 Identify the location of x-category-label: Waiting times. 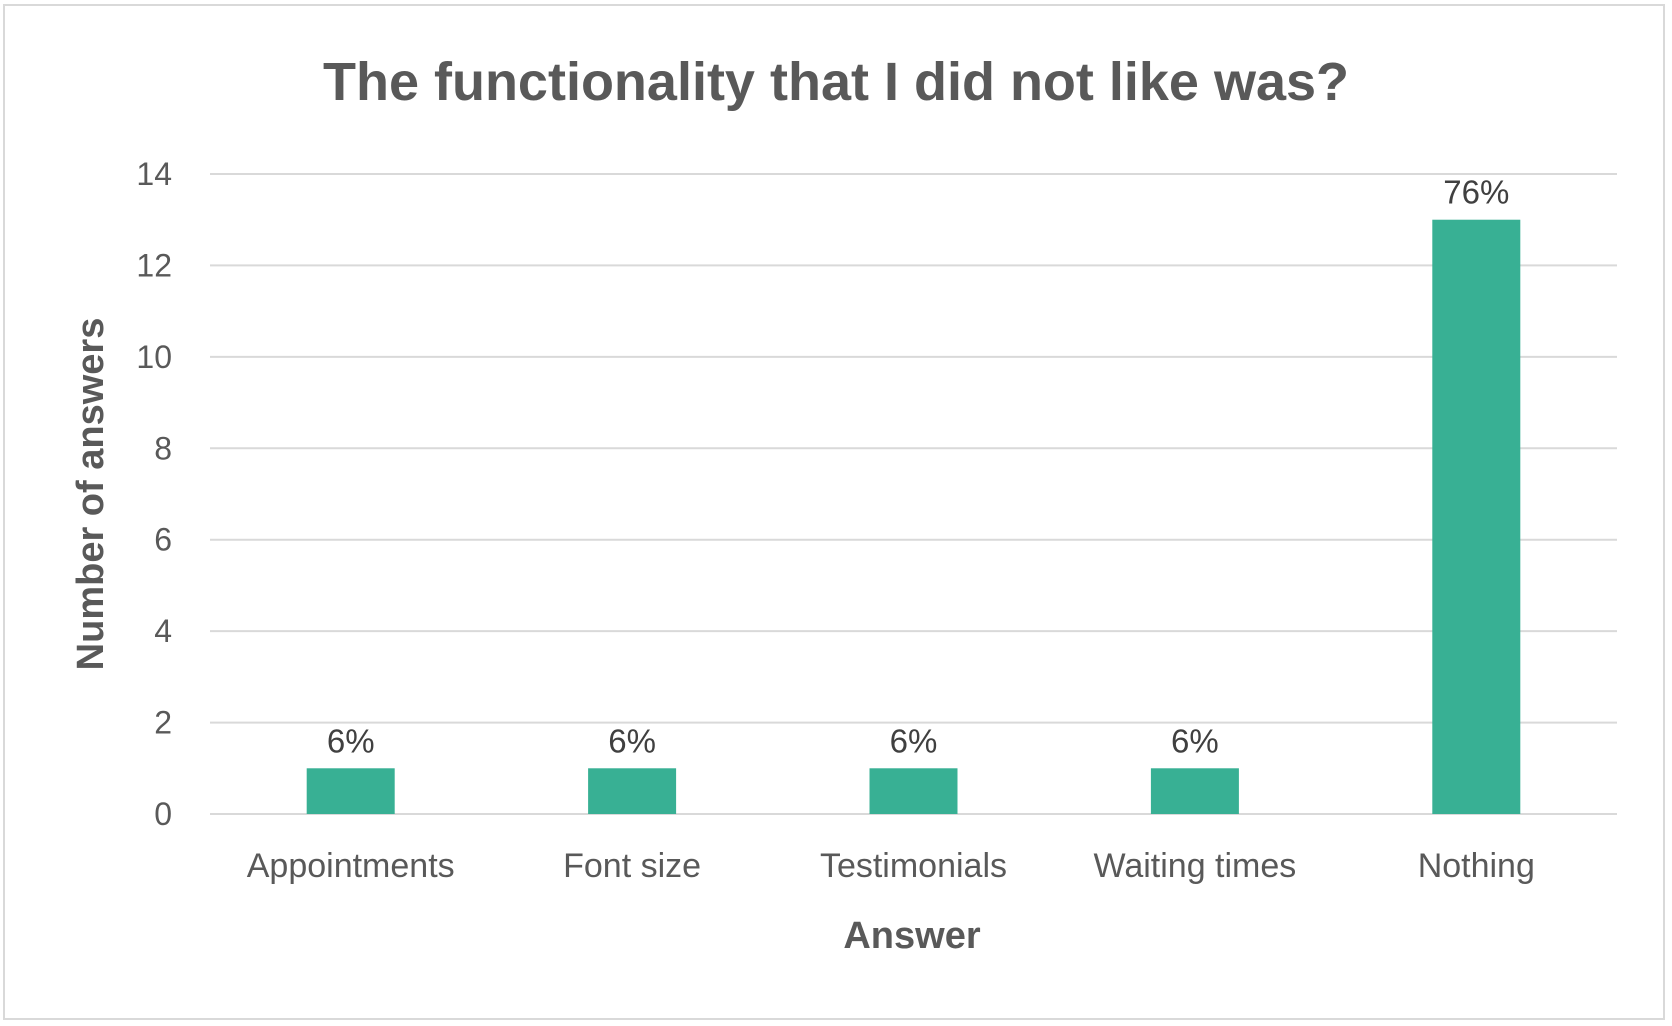
(1195, 866).